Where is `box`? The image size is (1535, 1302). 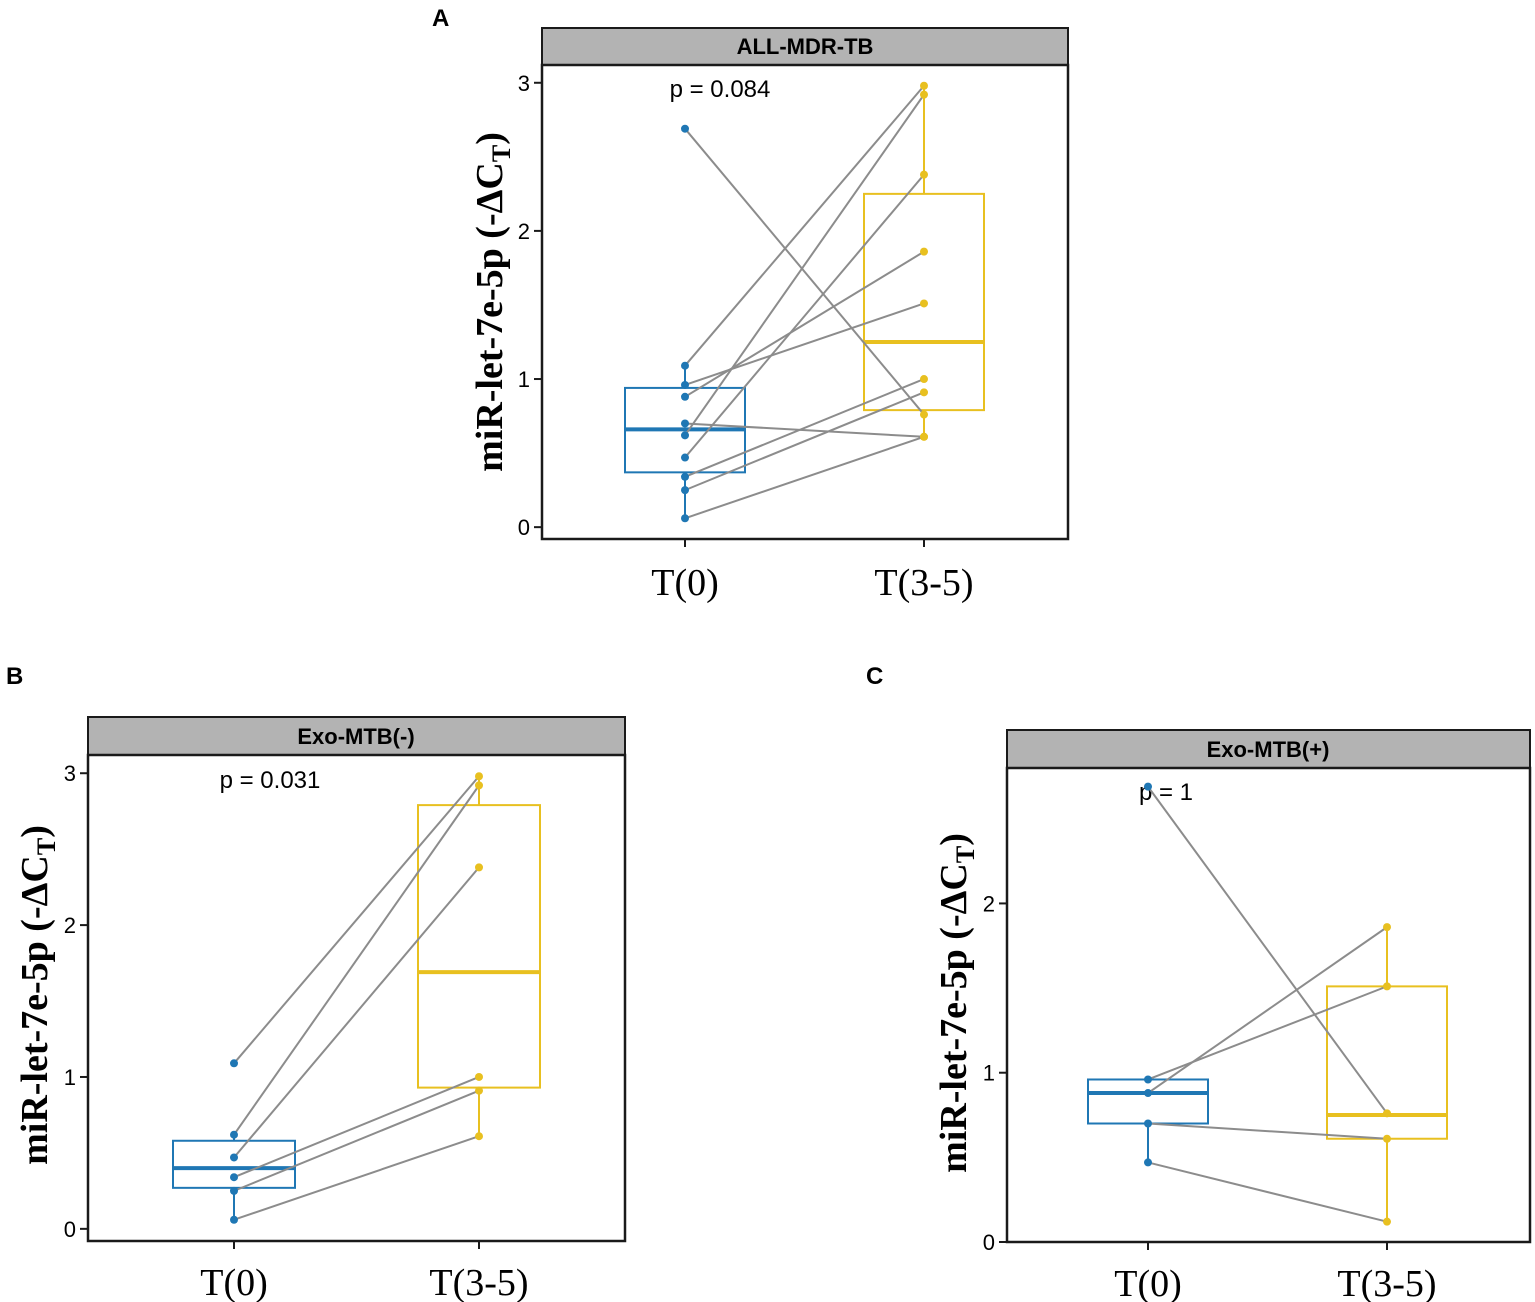 box is located at coordinates (924, 302).